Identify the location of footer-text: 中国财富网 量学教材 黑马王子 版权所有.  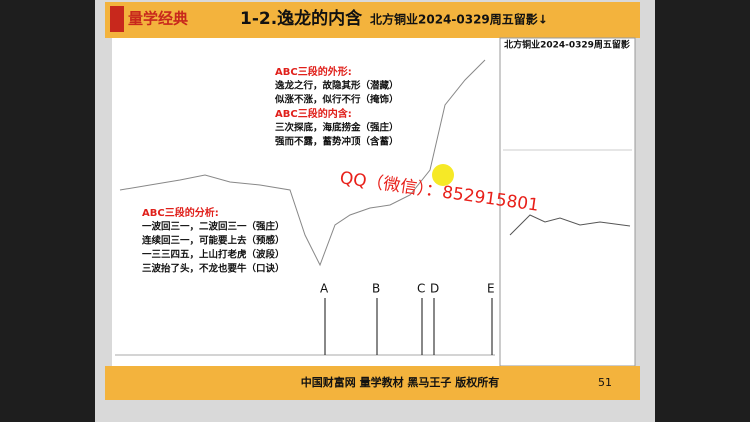
(400, 382).